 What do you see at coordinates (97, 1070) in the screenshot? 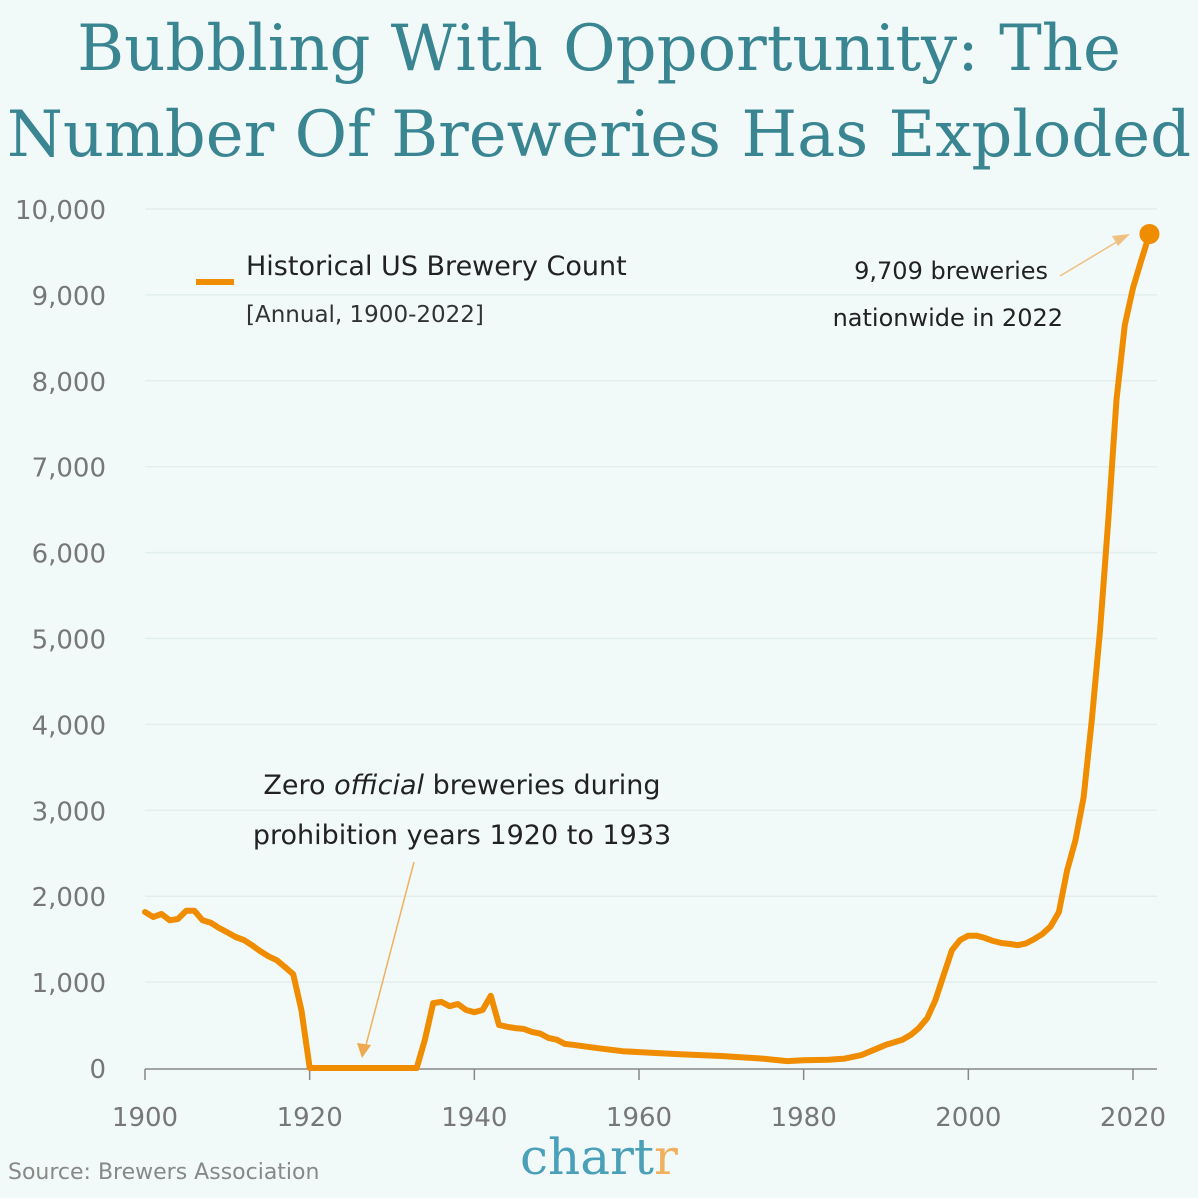
I see `y-tick-label: 0` at bounding box center [97, 1070].